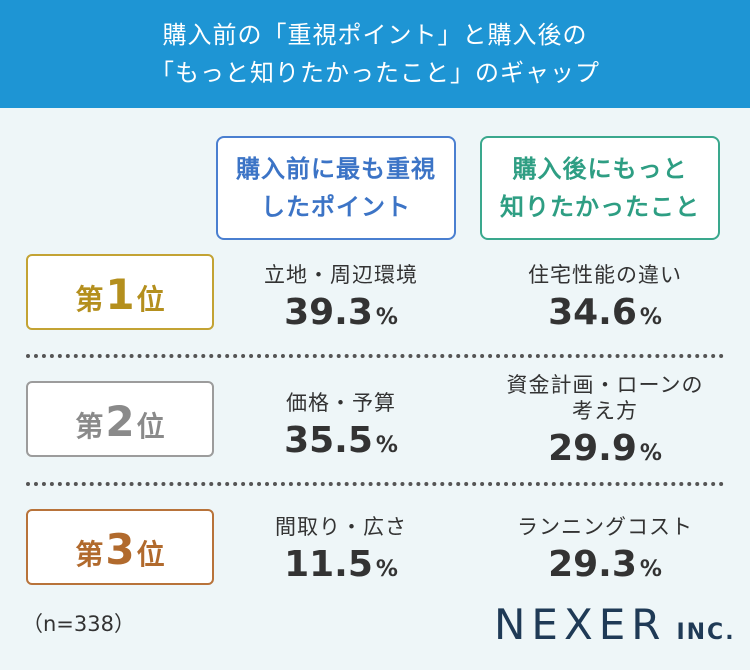 The image size is (750, 670). I want to click on rank-2-before-unit: %, so click(386, 445).